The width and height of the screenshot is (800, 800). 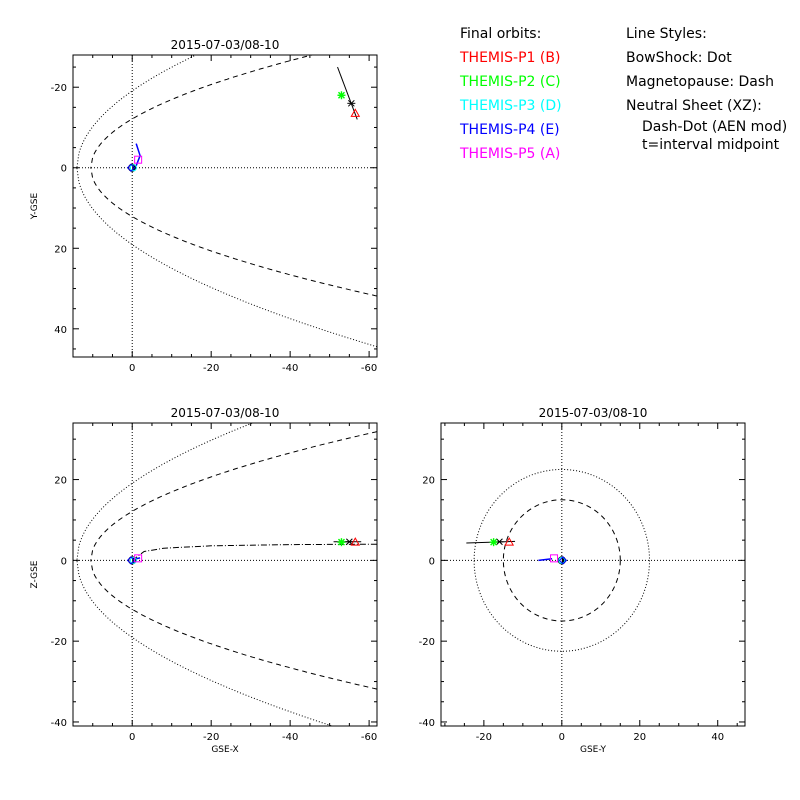 I want to click on neutral-sheet-curve, so click(x=254, y=552).